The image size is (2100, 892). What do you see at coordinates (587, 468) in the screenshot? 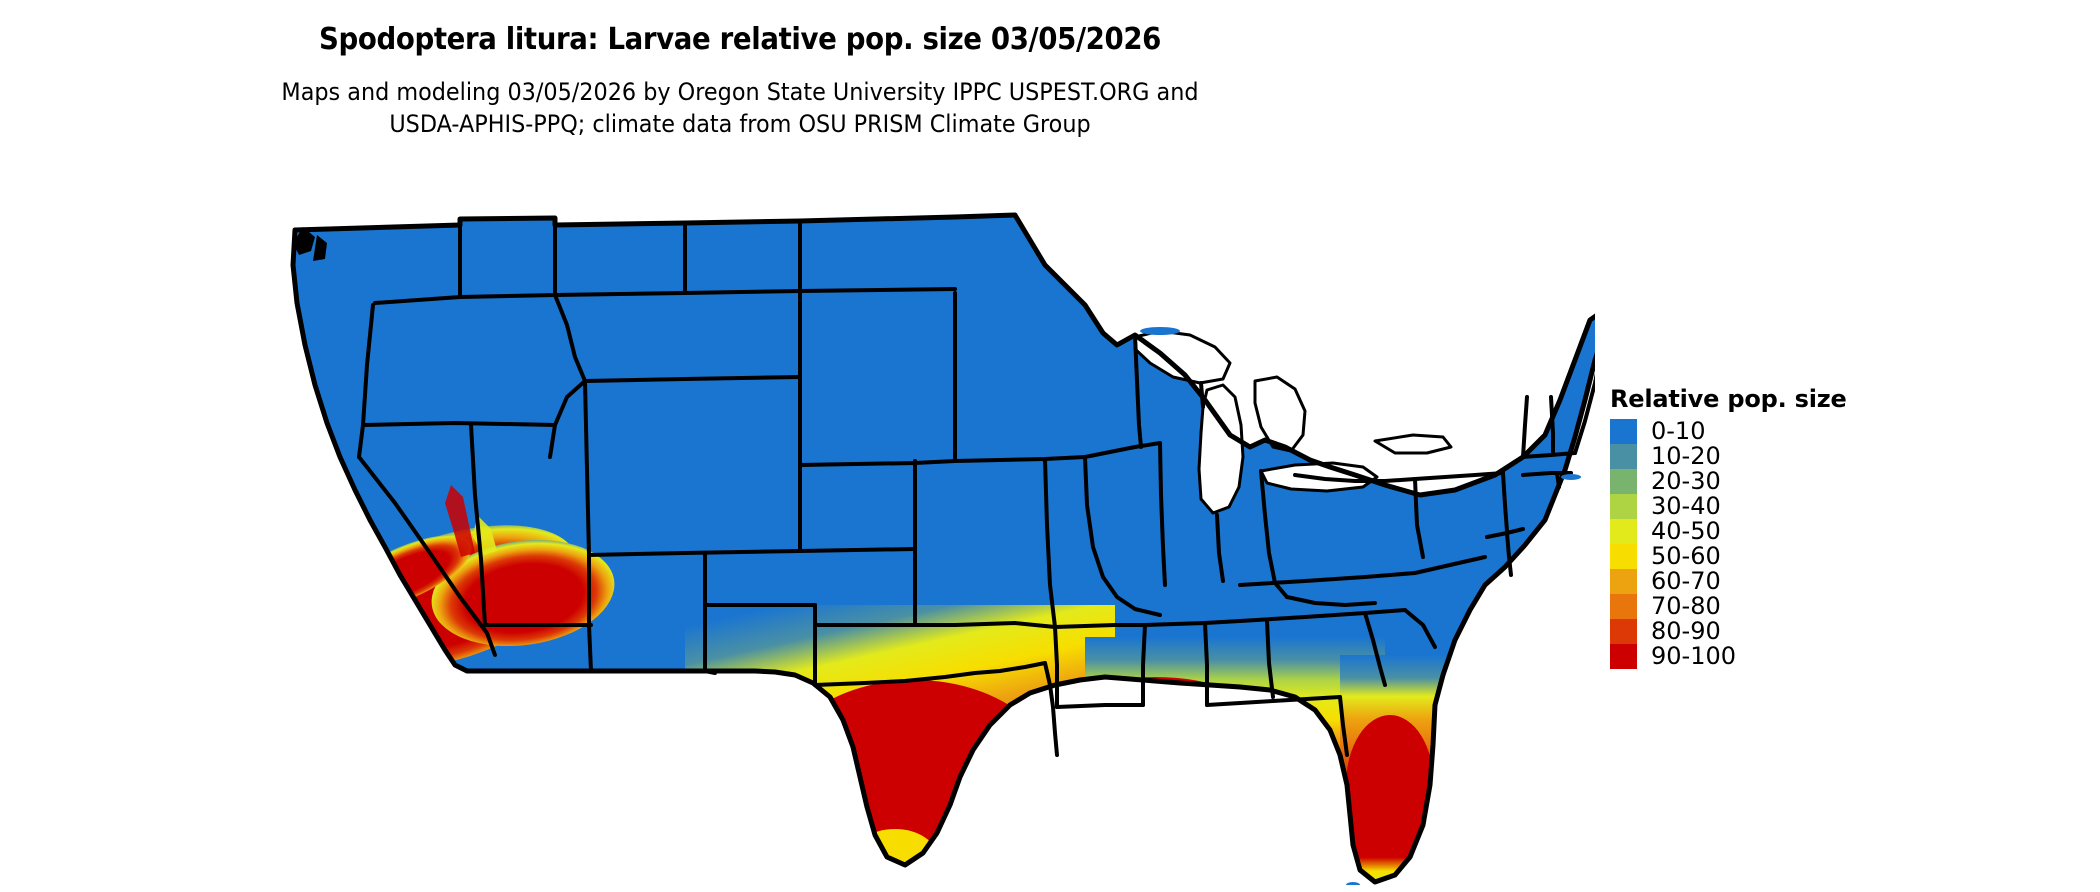
I see `boundary-wy-id-ut` at bounding box center [587, 468].